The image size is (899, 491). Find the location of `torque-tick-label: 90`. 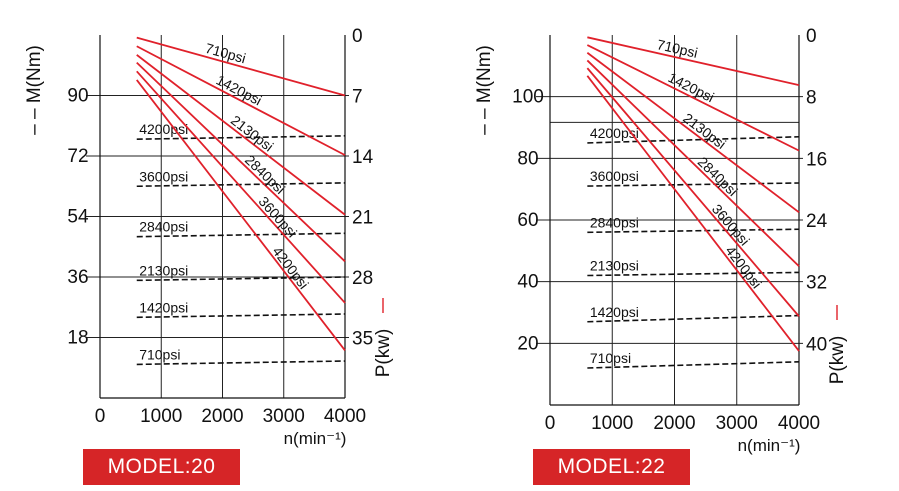

torque-tick-label: 90 is located at coordinates (77, 96).